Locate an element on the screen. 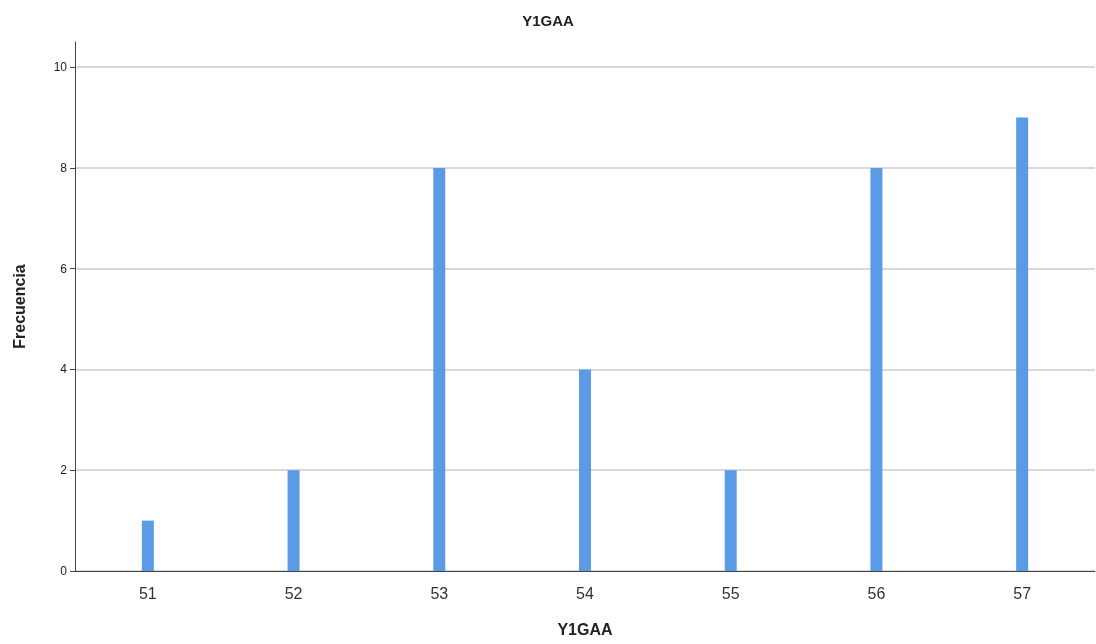 The width and height of the screenshot is (1096, 644). y-tick-label: 0 is located at coordinates (64, 571).